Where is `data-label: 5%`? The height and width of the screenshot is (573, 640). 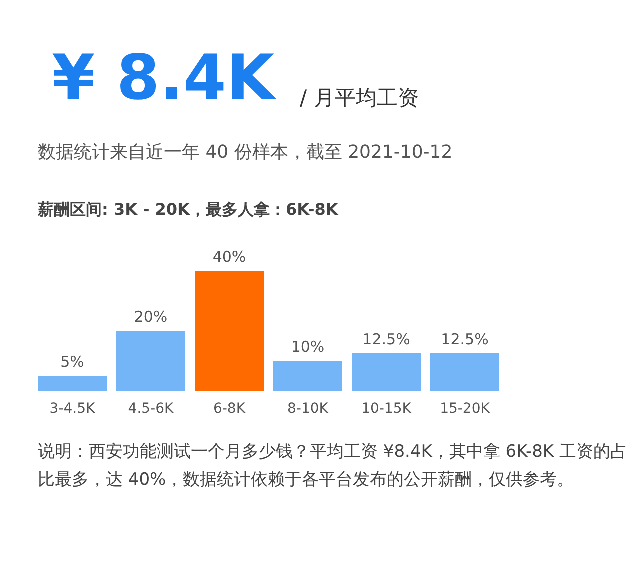 data-label: 5% is located at coordinates (72, 362).